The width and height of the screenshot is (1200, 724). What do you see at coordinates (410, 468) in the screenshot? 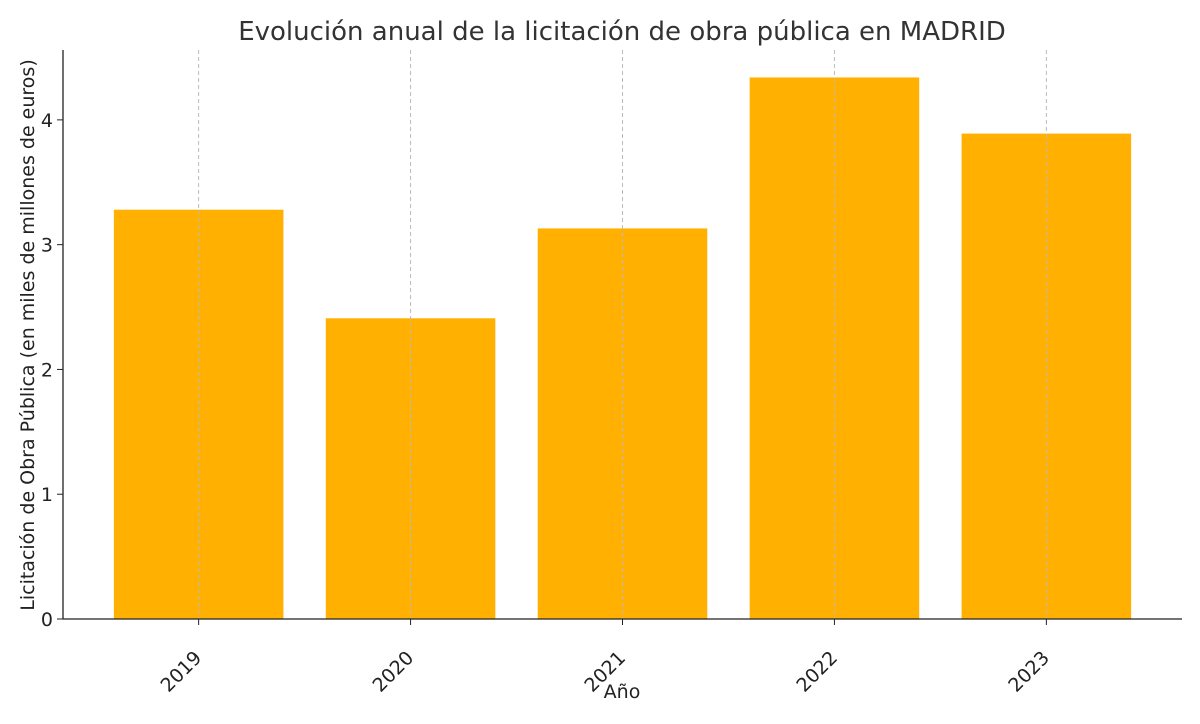
I see `bar-2020` at bounding box center [410, 468].